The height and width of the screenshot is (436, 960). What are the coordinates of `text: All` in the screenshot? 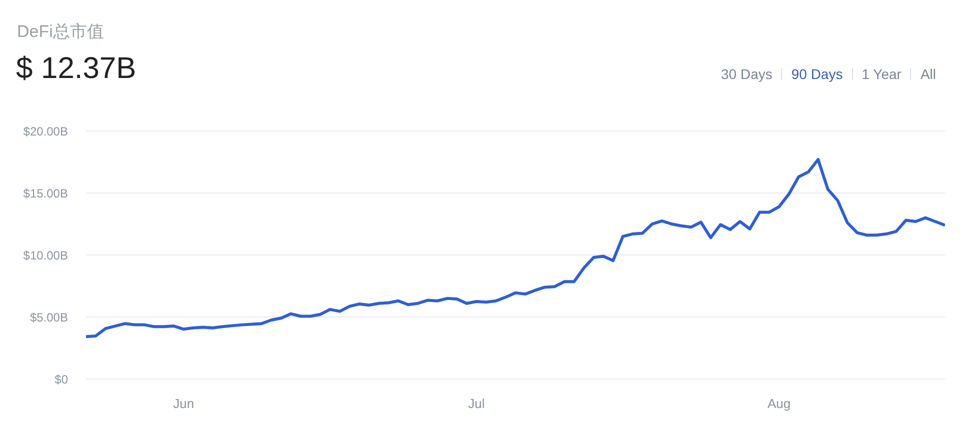 It's located at (928, 74).